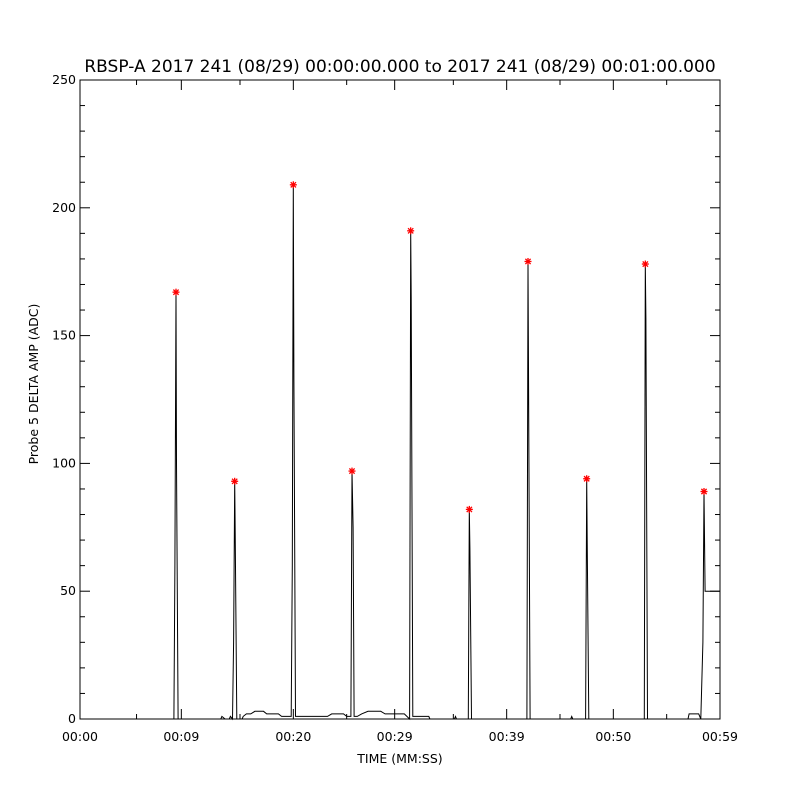 This screenshot has width=800, height=800. What do you see at coordinates (33, 384) in the screenshot?
I see `y-axis-label: Probe 5 DELTA AMP (ADC)` at bounding box center [33, 384].